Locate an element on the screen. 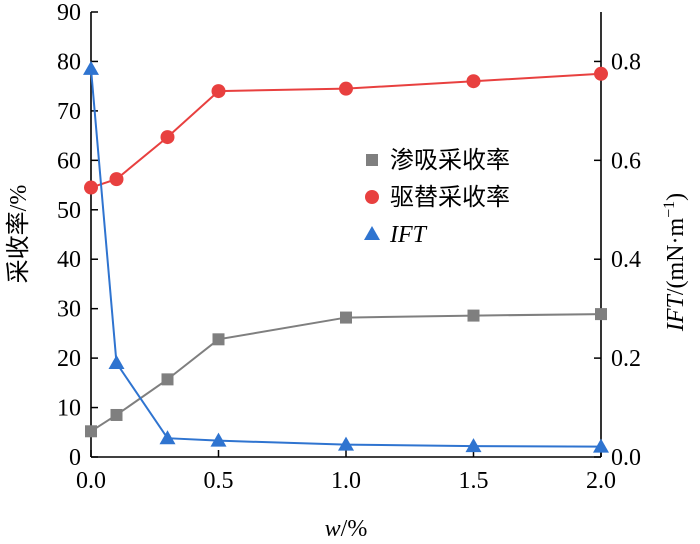 This screenshot has height=544, width=700. legend-label: IFT is located at coordinates (408, 235).